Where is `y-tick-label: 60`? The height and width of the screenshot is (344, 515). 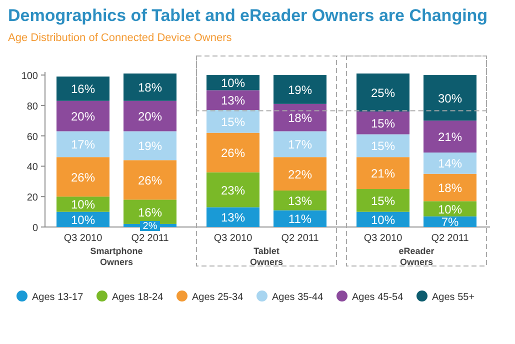
y-tick-label: 60 is located at coordinates (32, 137).